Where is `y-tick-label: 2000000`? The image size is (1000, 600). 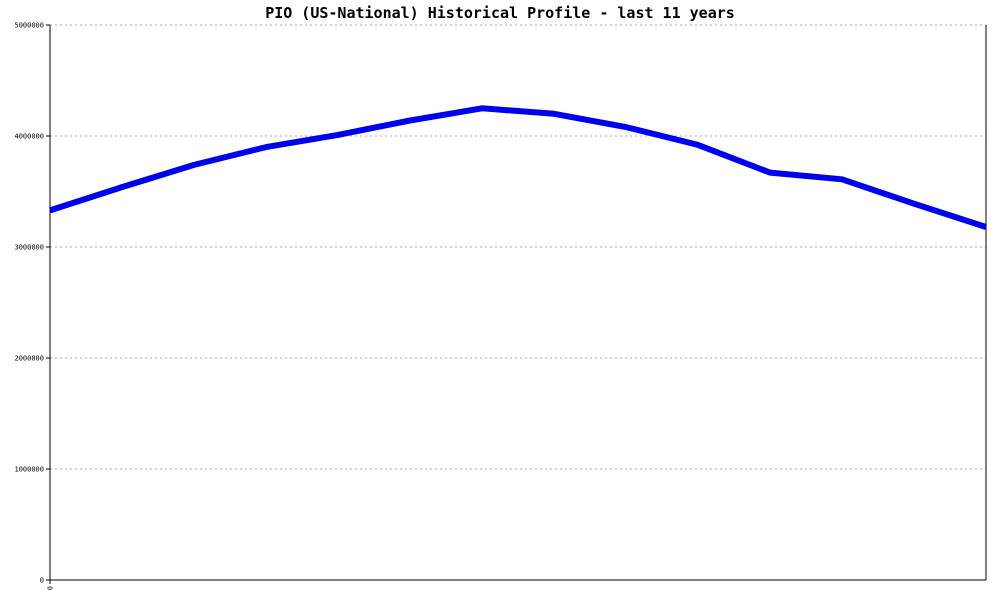 y-tick-label: 2000000 is located at coordinates (29, 359).